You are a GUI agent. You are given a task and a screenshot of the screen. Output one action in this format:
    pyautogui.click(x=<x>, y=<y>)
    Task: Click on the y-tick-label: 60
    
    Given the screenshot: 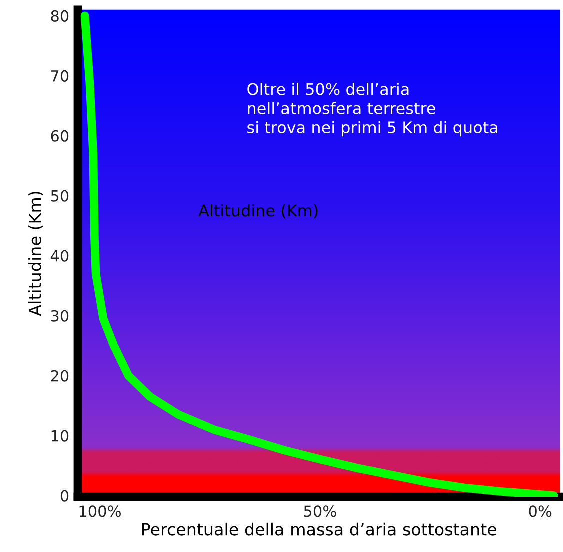 What is the action you would take?
    pyautogui.click(x=60, y=136)
    